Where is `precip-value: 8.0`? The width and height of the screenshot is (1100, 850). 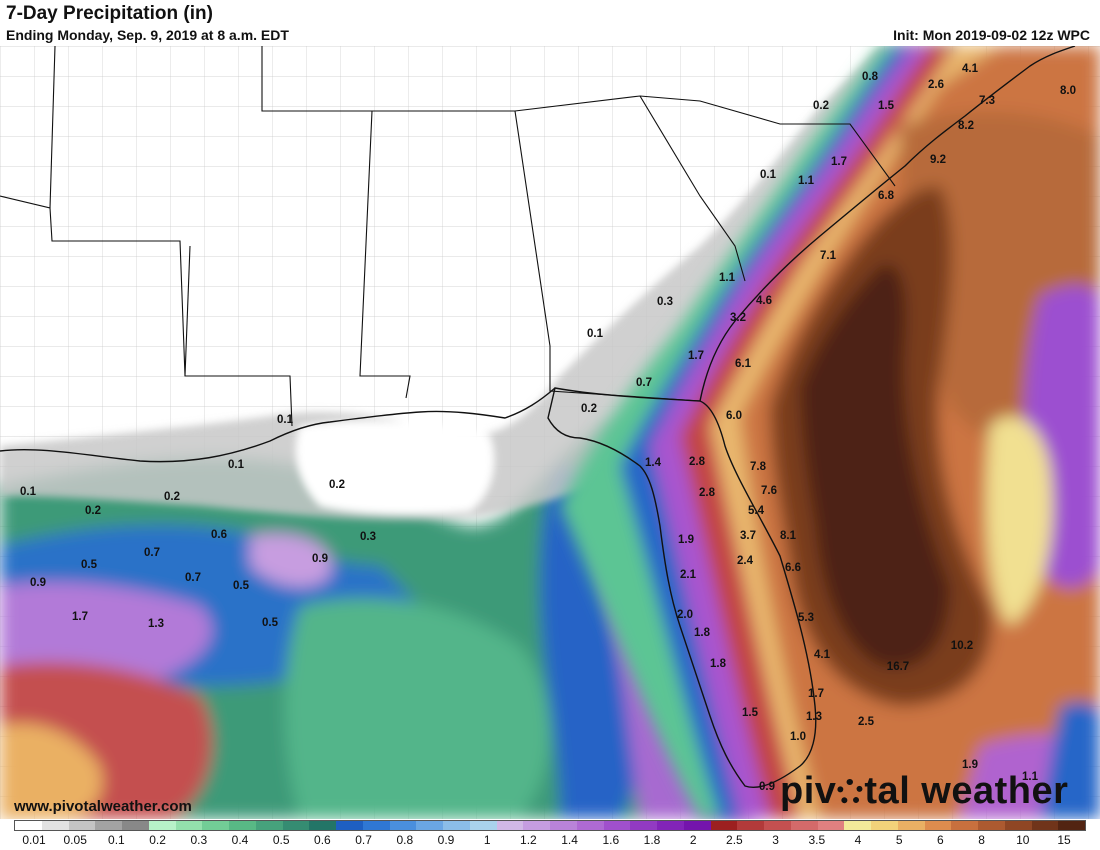 precip-value: 8.0 is located at coordinates (1068, 91).